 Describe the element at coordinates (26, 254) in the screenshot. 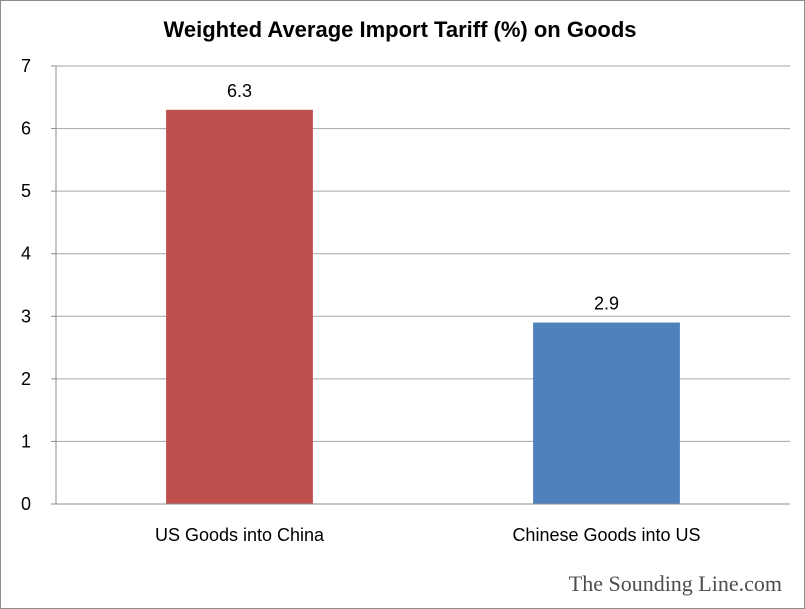

I see `y-tick-label: 4` at that location.